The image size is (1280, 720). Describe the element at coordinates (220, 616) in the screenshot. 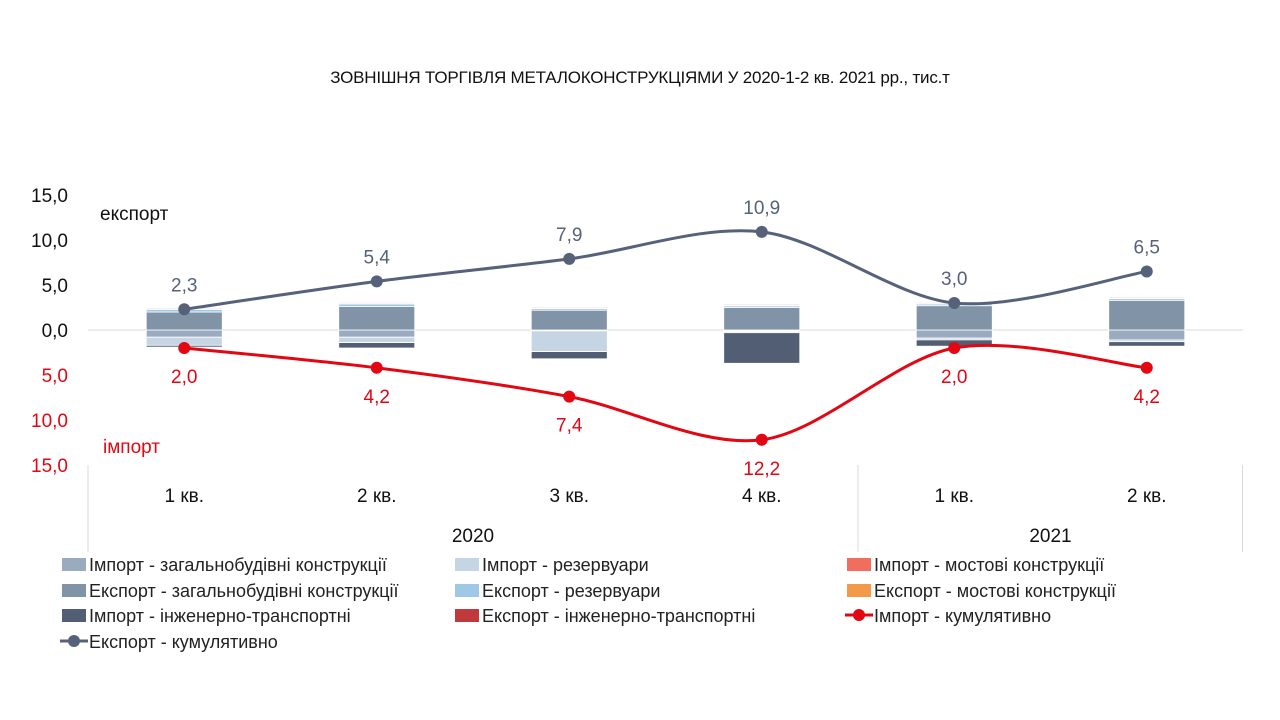

I see `legend-label: Імпорт - інженерно-транспортні` at that location.